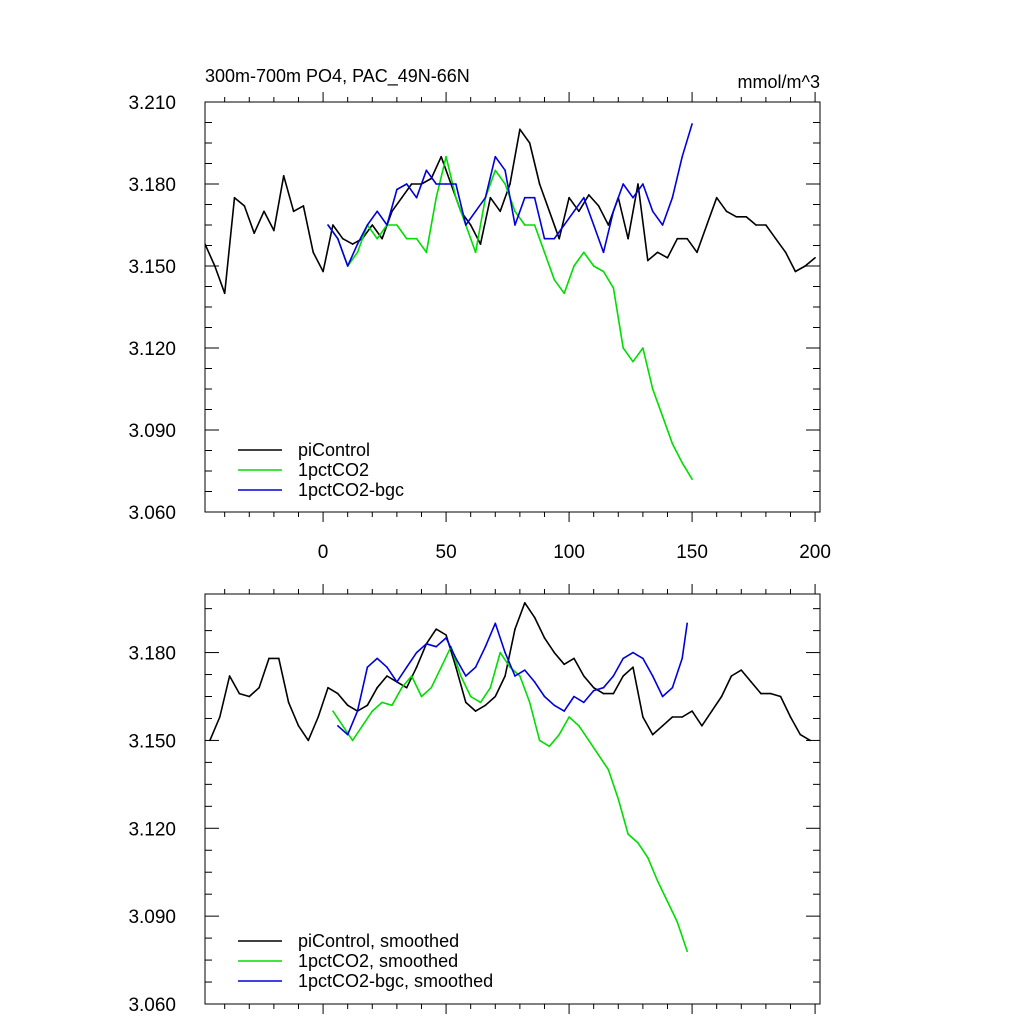 The image size is (1024, 1029). Describe the element at coordinates (378, 941) in the screenshot. I see `legend-label: piControl, smoothed` at that location.